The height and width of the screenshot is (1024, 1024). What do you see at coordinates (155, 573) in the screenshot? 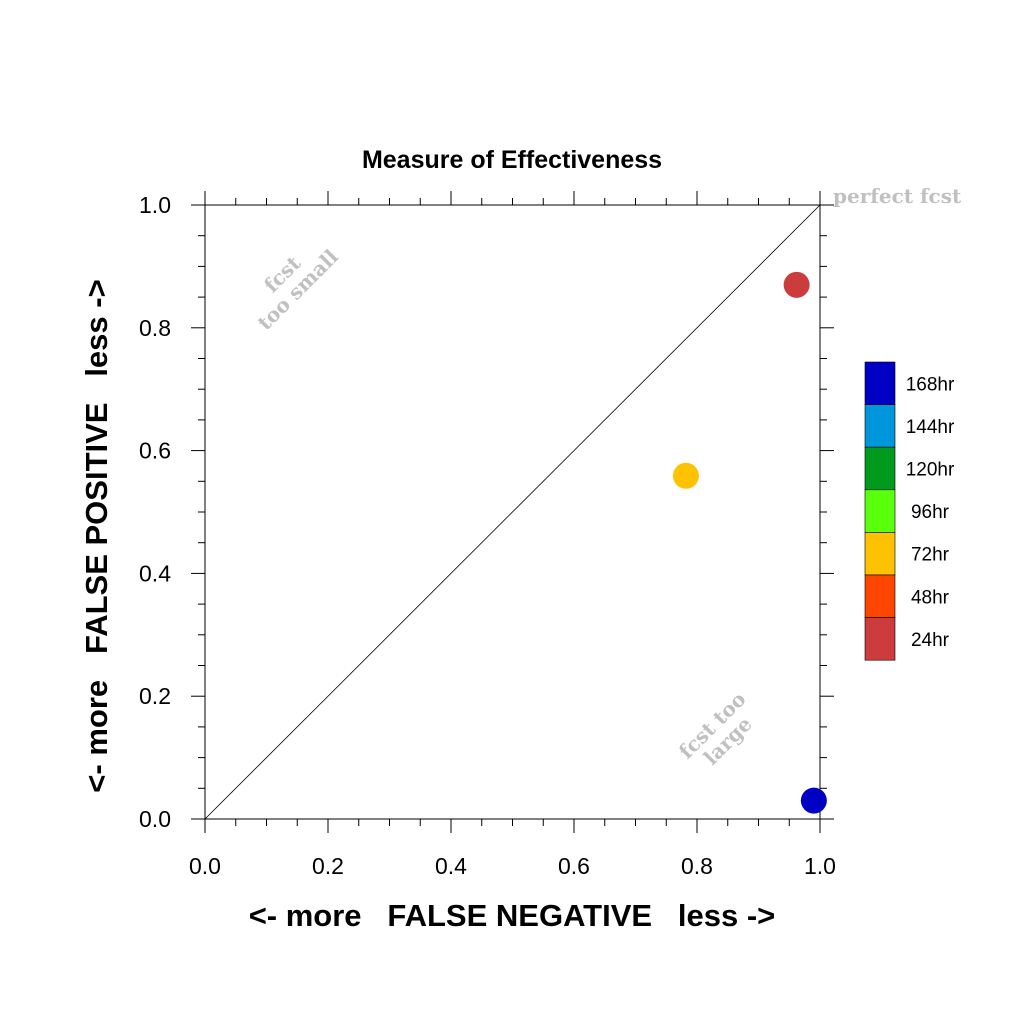
I see `y-tick-label: 0.4` at bounding box center [155, 573].